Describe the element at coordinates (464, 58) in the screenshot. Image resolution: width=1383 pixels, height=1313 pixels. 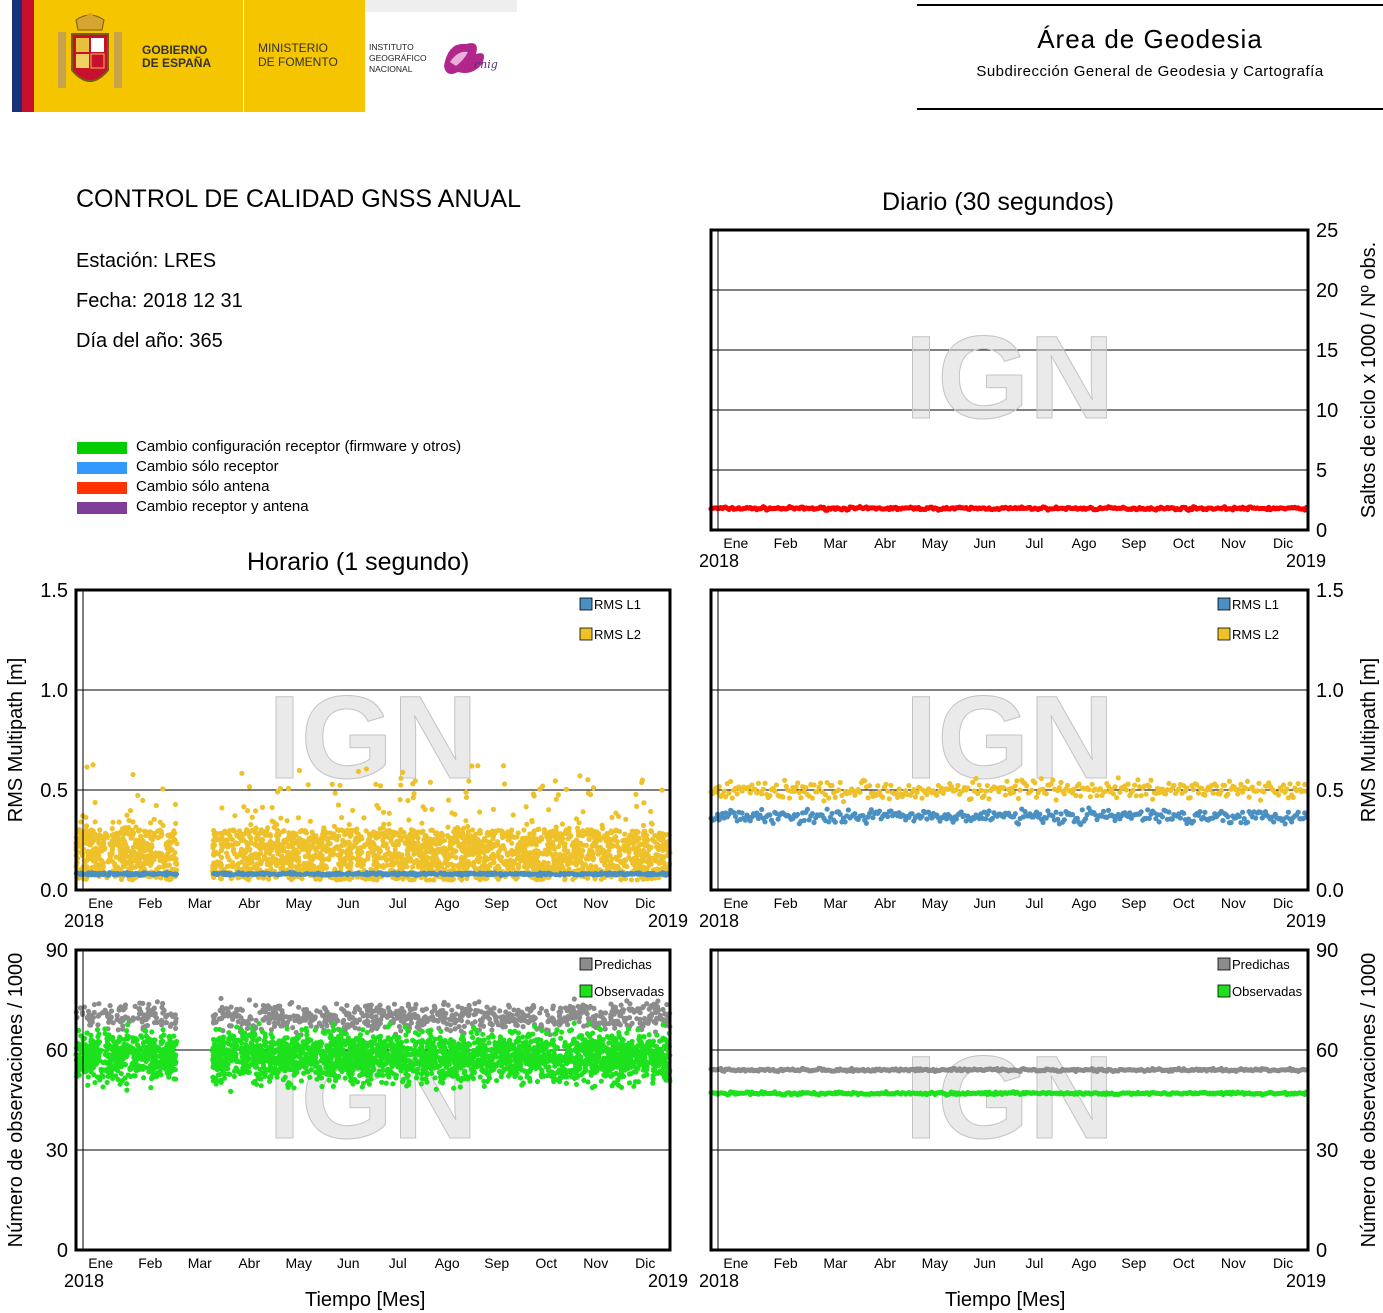
I see `cnig-logo-icon` at that location.